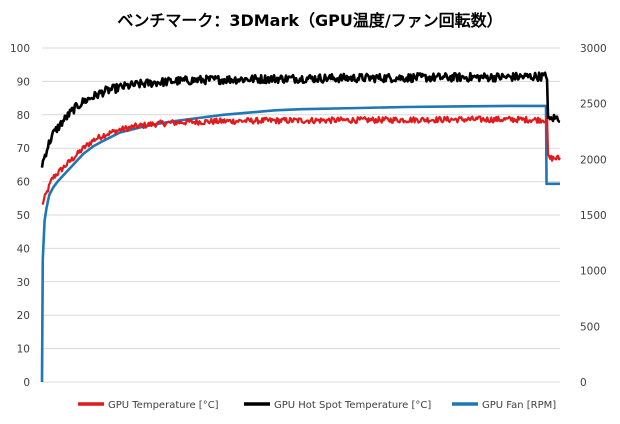 This screenshot has height=424, width=620. Describe the element at coordinates (23, 116) in the screenshot. I see `left-tick-label: 80` at that location.